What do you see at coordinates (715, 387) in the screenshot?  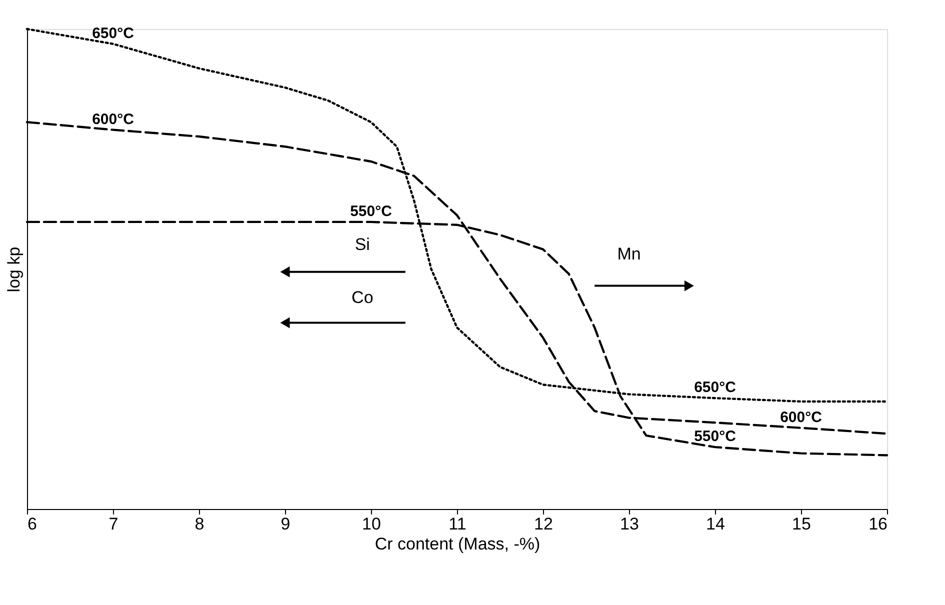 I see `series-label: 650°C` at bounding box center [715, 387].